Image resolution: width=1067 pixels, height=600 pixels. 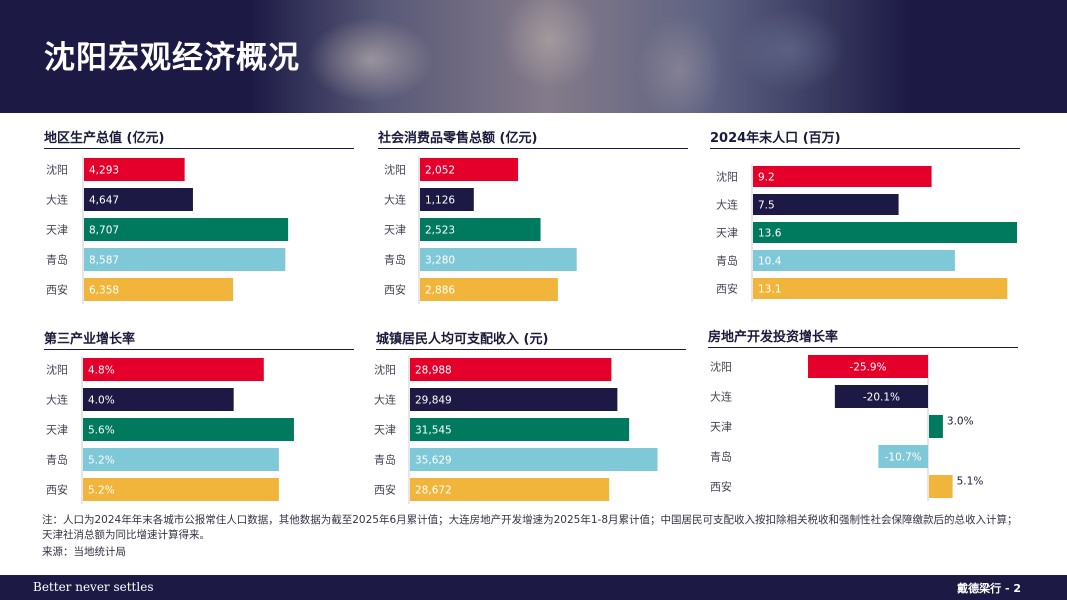 I want to click on chart-plot: 沈阳 9.2 大连 7.5 天津 13.6 青岛 10.4 西安 13.1, so click(x=866, y=233).